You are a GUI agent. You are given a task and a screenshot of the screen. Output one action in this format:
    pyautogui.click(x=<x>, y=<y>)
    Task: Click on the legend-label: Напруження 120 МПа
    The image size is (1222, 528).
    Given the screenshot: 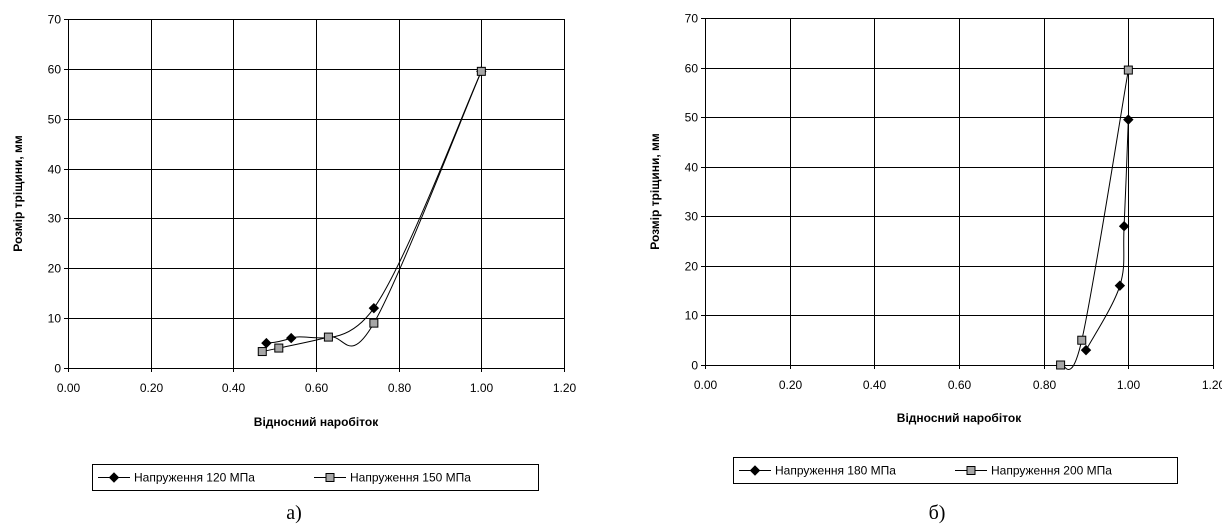 What is the action you would take?
    pyautogui.click(x=194, y=478)
    